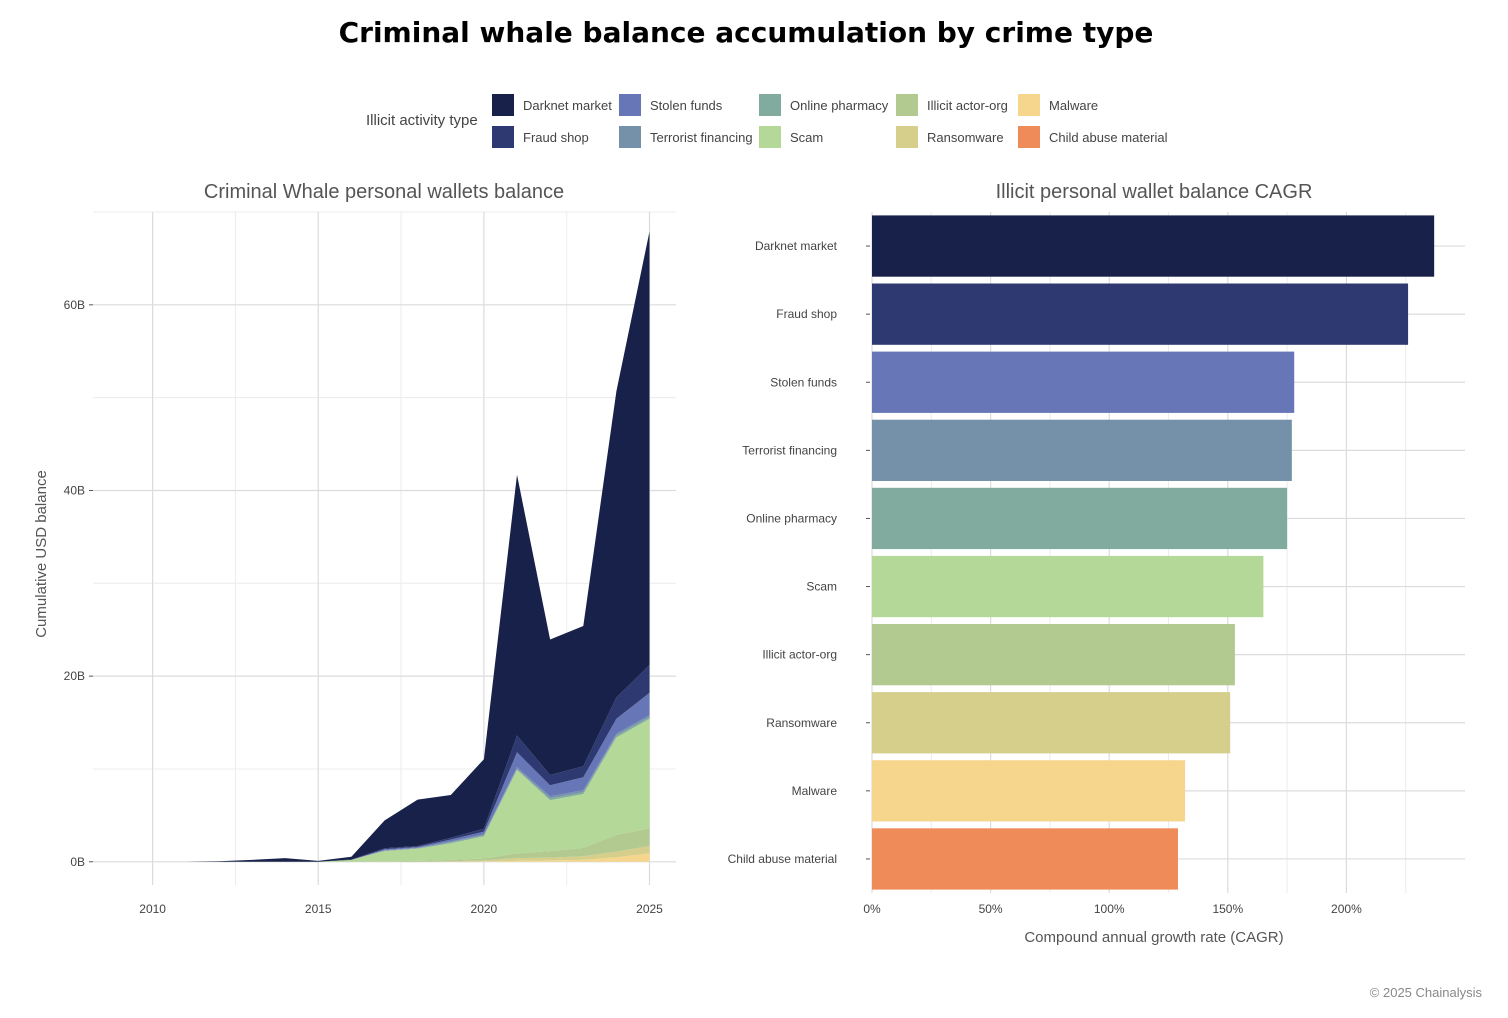 Image resolution: width=1508 pixels, height=1018 pixels. I want to click on category-label: Terrorist financing, so click(789, 450).